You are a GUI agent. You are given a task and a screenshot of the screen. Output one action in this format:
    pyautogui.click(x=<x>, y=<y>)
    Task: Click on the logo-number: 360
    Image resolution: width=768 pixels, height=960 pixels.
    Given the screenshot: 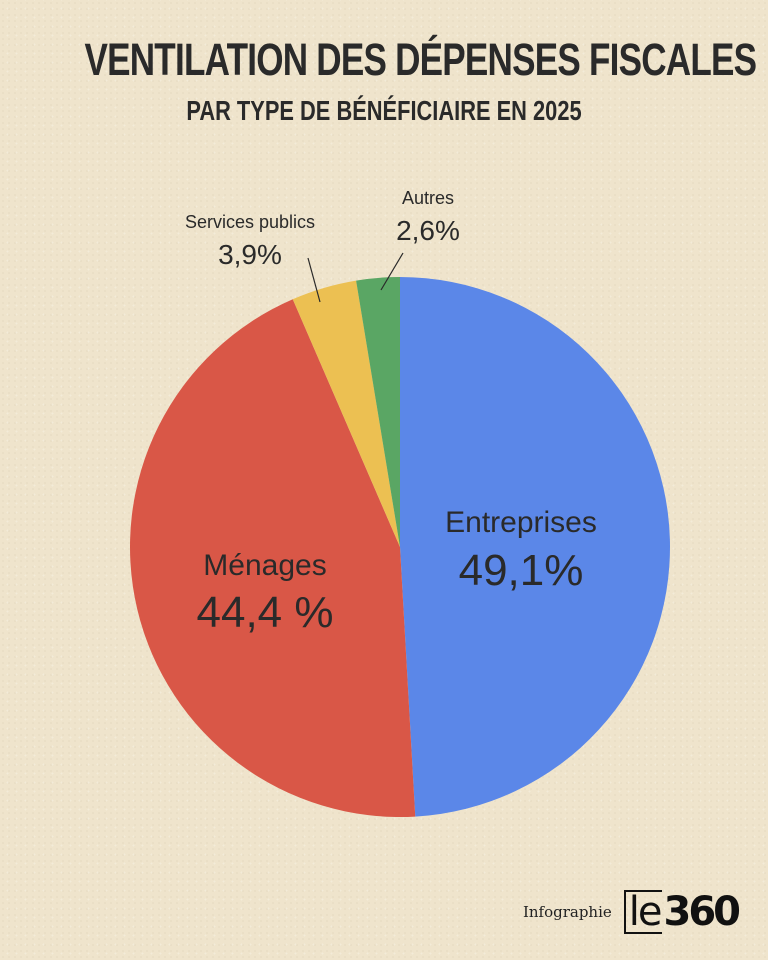 What is the action you would take?
    pyautogui.click(x=702, y=912)
    